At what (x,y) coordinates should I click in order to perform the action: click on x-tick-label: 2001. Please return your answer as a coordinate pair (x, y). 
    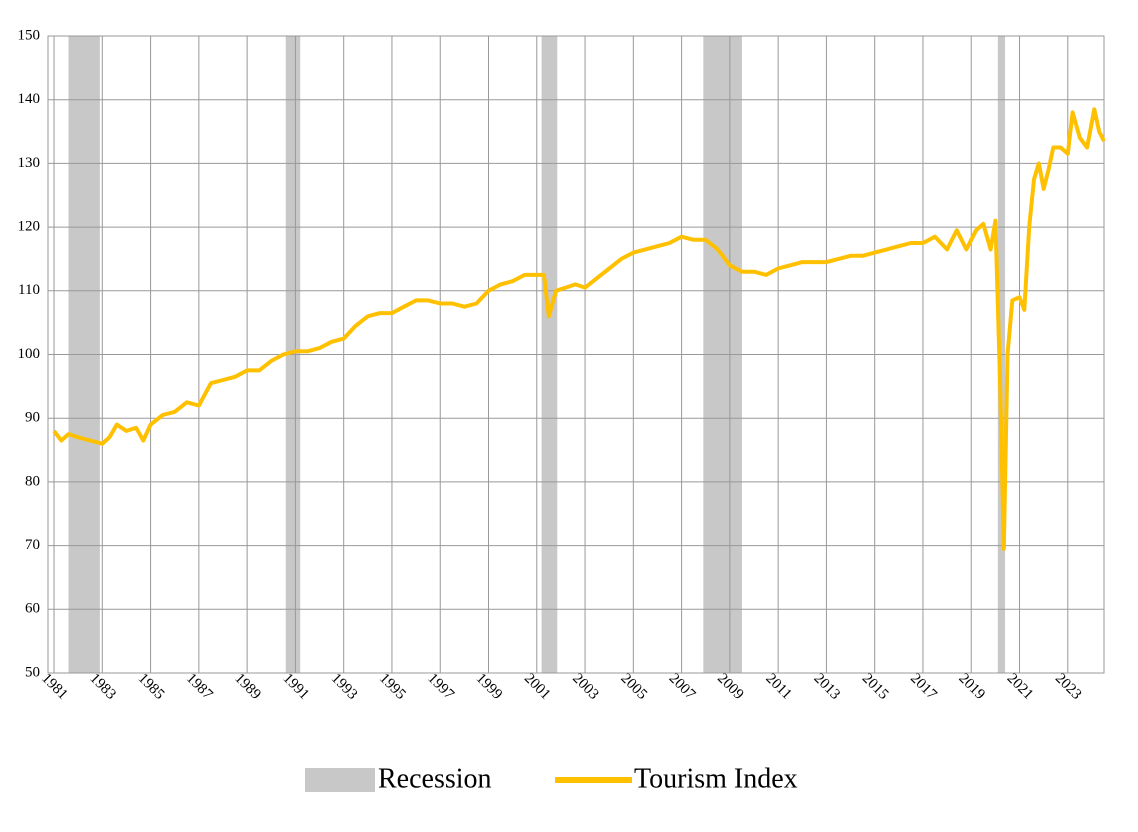
    Looking at the image, I should click on (537, 686).